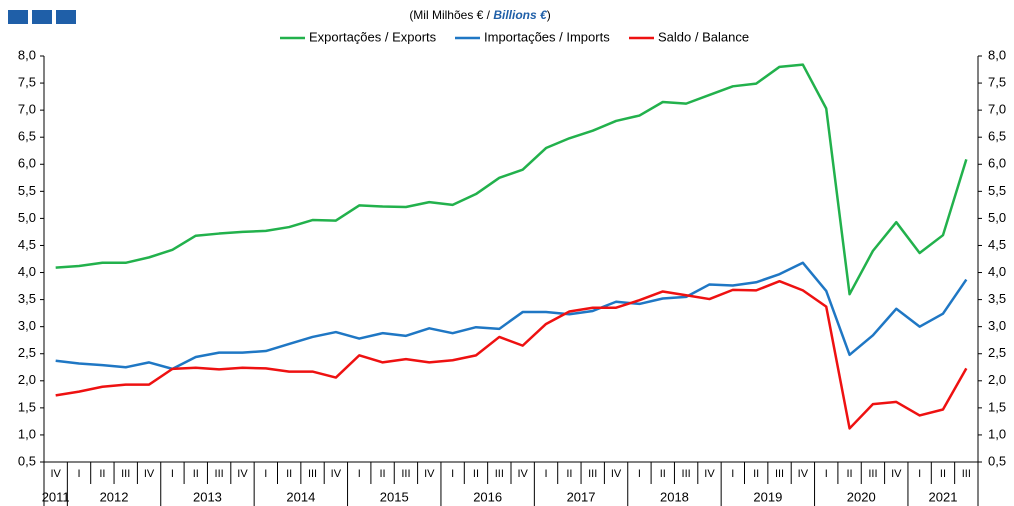  I want to click on y-tick-label: 5,0, so click(27, 217).